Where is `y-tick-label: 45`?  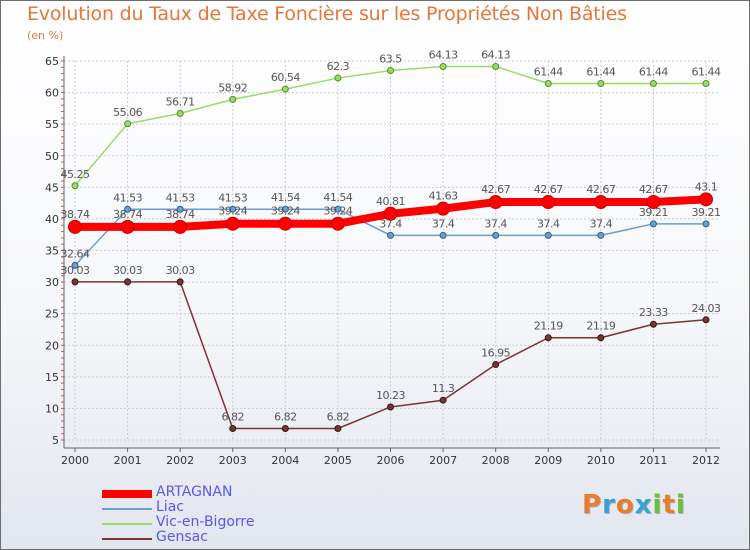
y-tick-label: 45 is located at coordinates (52, 187).